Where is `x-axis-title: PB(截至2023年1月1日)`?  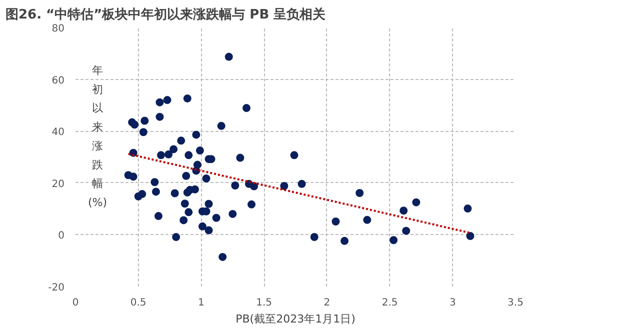
x-axis-title: PB(截至2023年1月1日) is located at coordinates (296, 319).